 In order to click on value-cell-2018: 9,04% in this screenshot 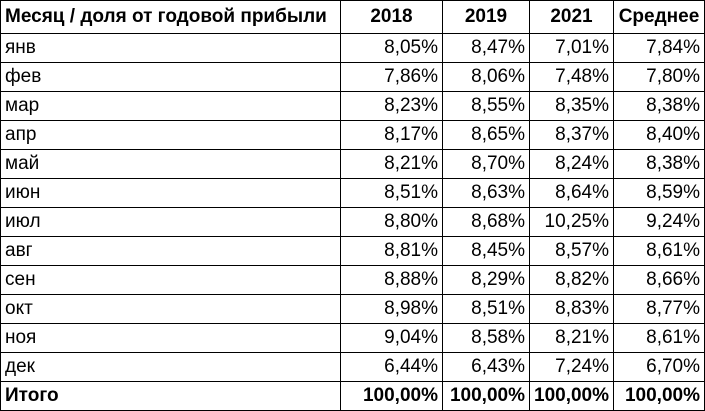, I will do `click(391, 338)`.